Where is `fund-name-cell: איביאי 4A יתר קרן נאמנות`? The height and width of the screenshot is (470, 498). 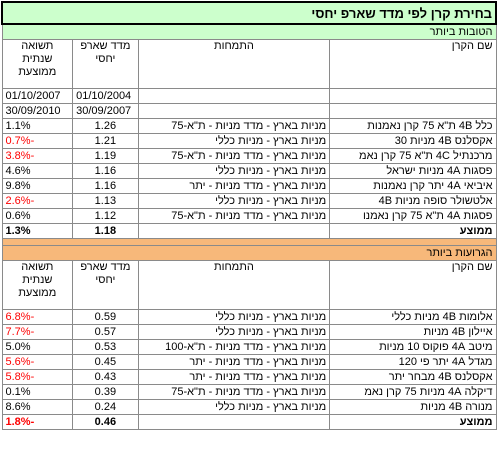
fund-name-cell: איביאי 4A יתר קרן נאמנות is located at coordinates (413, 186).